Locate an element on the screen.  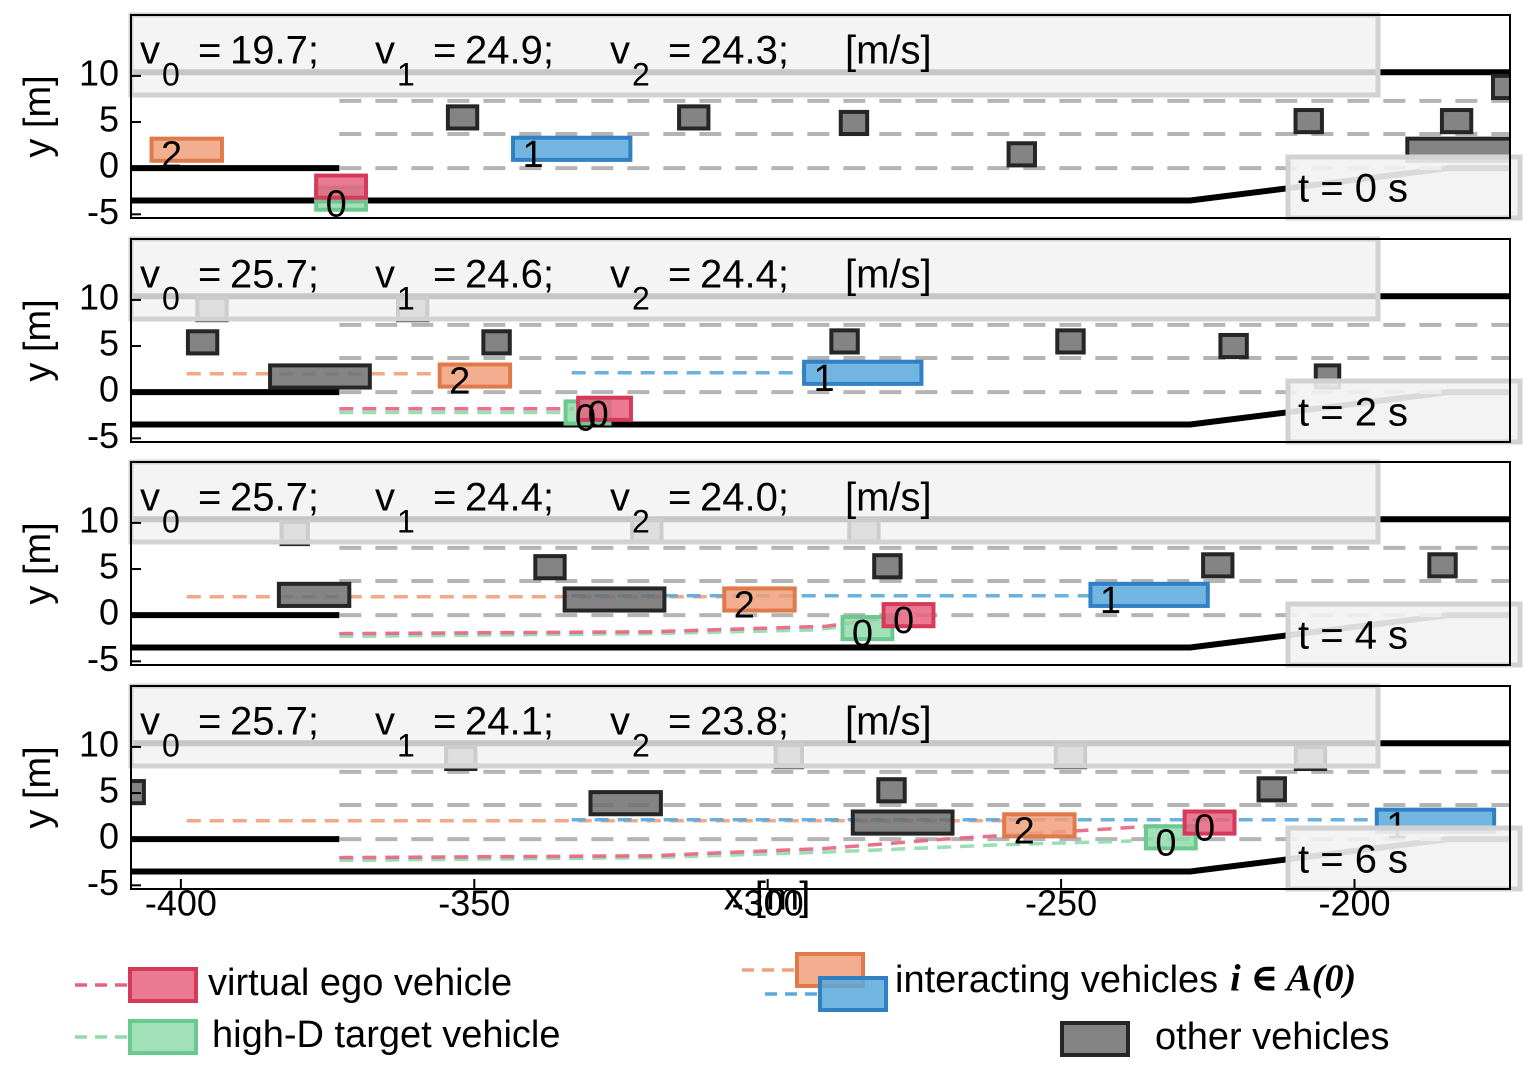
x-tick-label: -350 is located at coordinates (474, 903).